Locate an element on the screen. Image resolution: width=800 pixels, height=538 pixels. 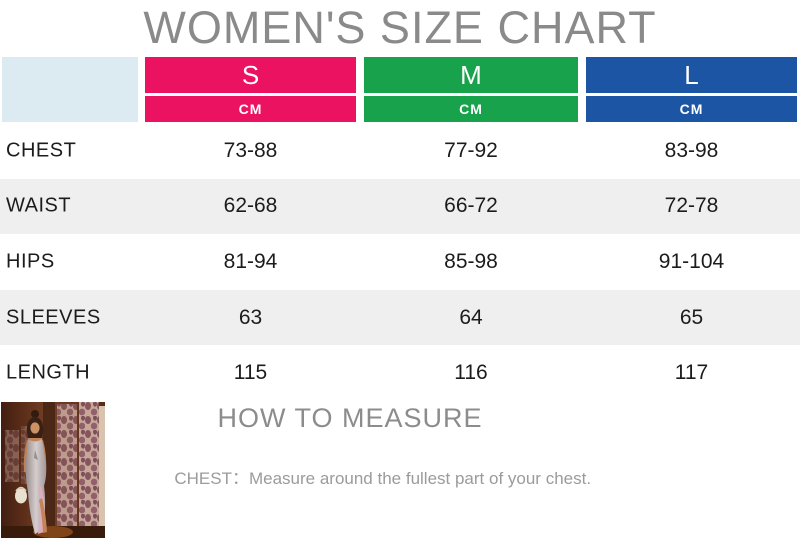
size-label-l: L is located at coordinates (691, 75).